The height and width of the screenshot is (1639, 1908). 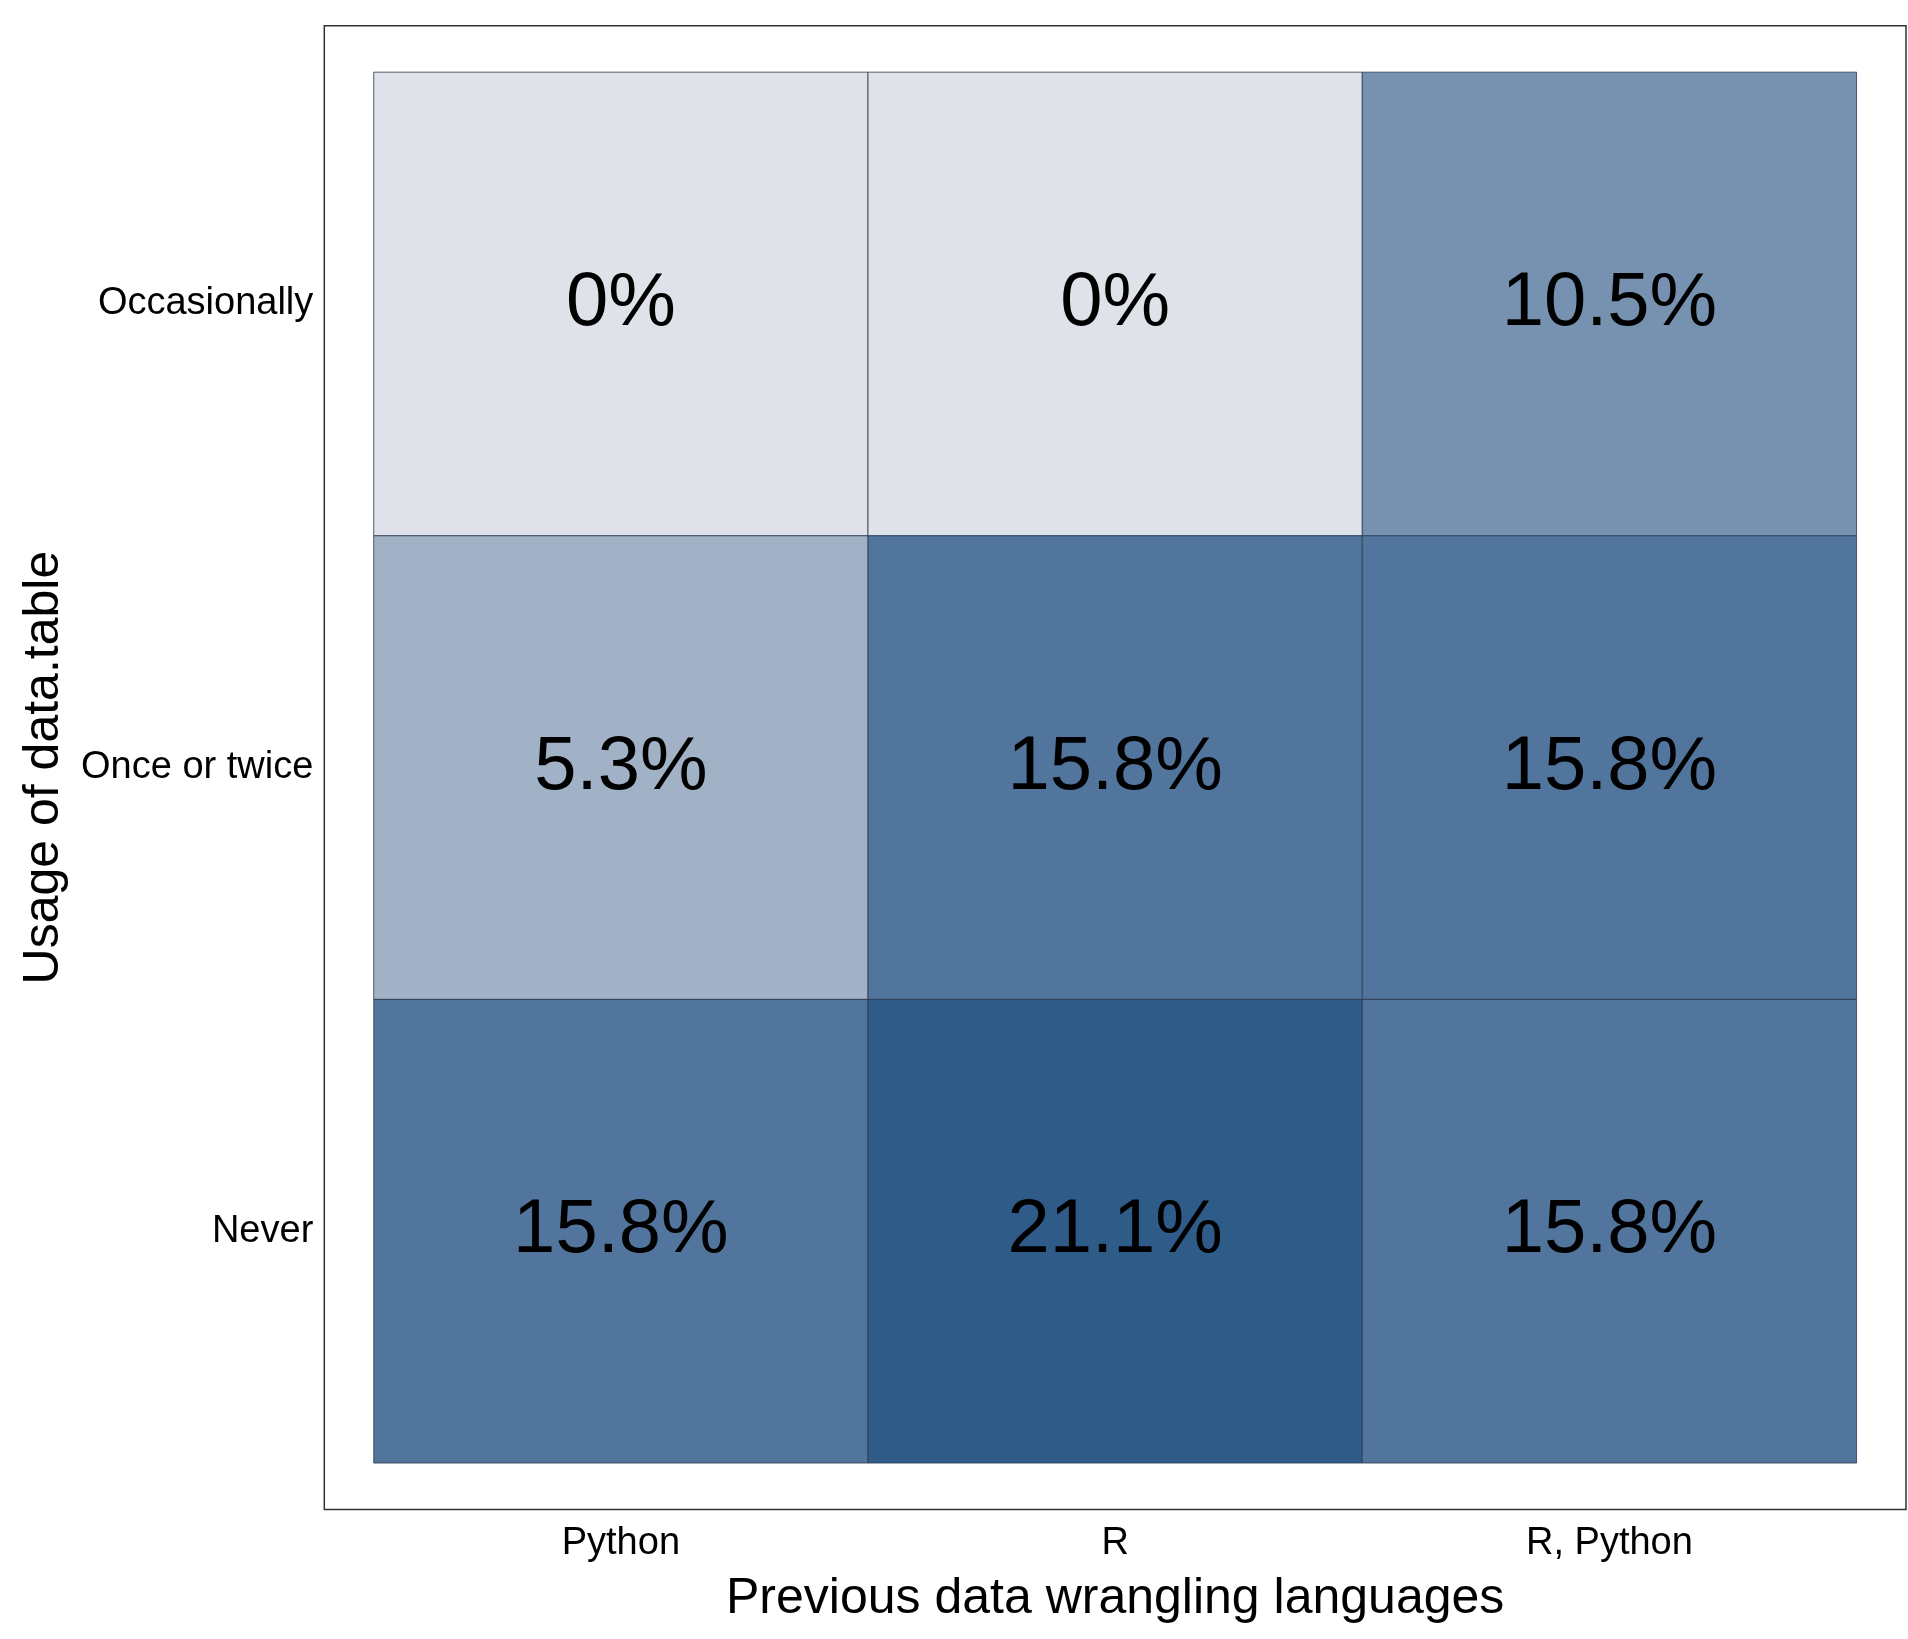 What do you see at coordinates (1609, 1540) in the screenshot?
I see `x-tick-label: R, Python` at bounding box center [1609, 1540].